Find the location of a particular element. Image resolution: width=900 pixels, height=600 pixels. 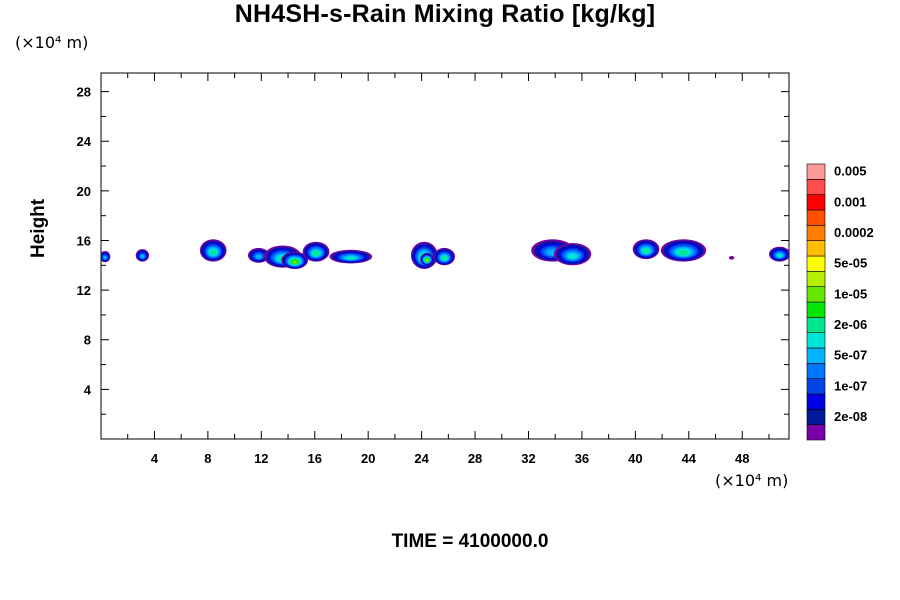

colorbar-label-8: 0.005 is located at coordinates (850, 171).